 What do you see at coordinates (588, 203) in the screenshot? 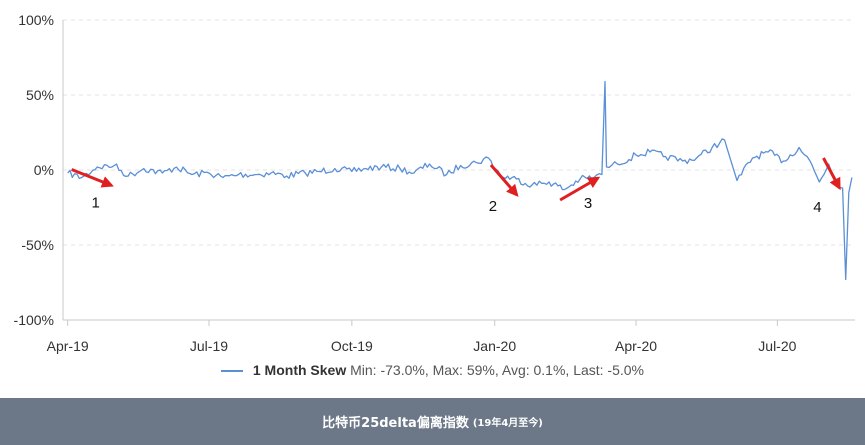
I see `annotation-label: 3` at bounding box center [588, 203].